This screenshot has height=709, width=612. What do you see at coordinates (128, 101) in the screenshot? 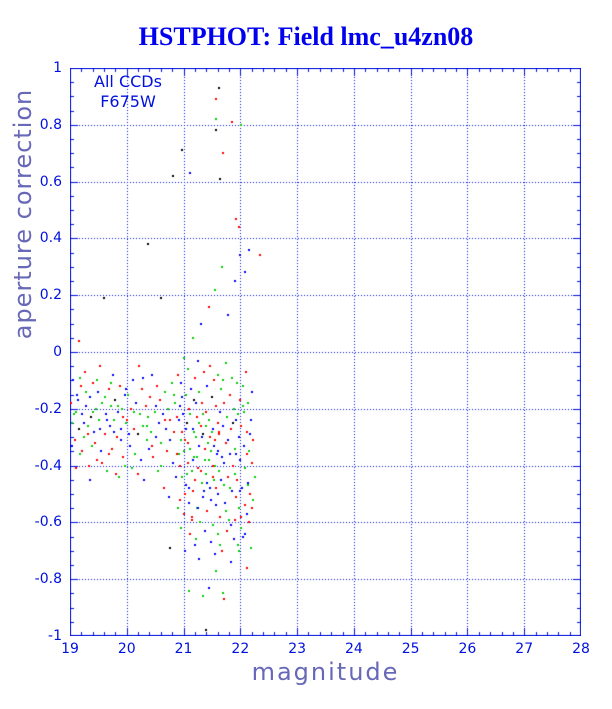
I see `legend-line-filter: F675W` at bounding box center [128, 101].